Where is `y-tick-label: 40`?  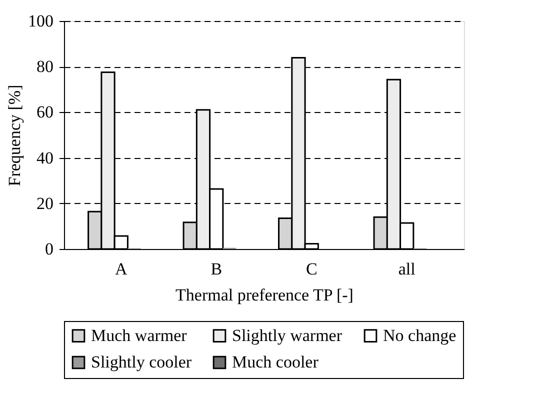 y-tick-label: 40 is located at coordinates (45, 158).